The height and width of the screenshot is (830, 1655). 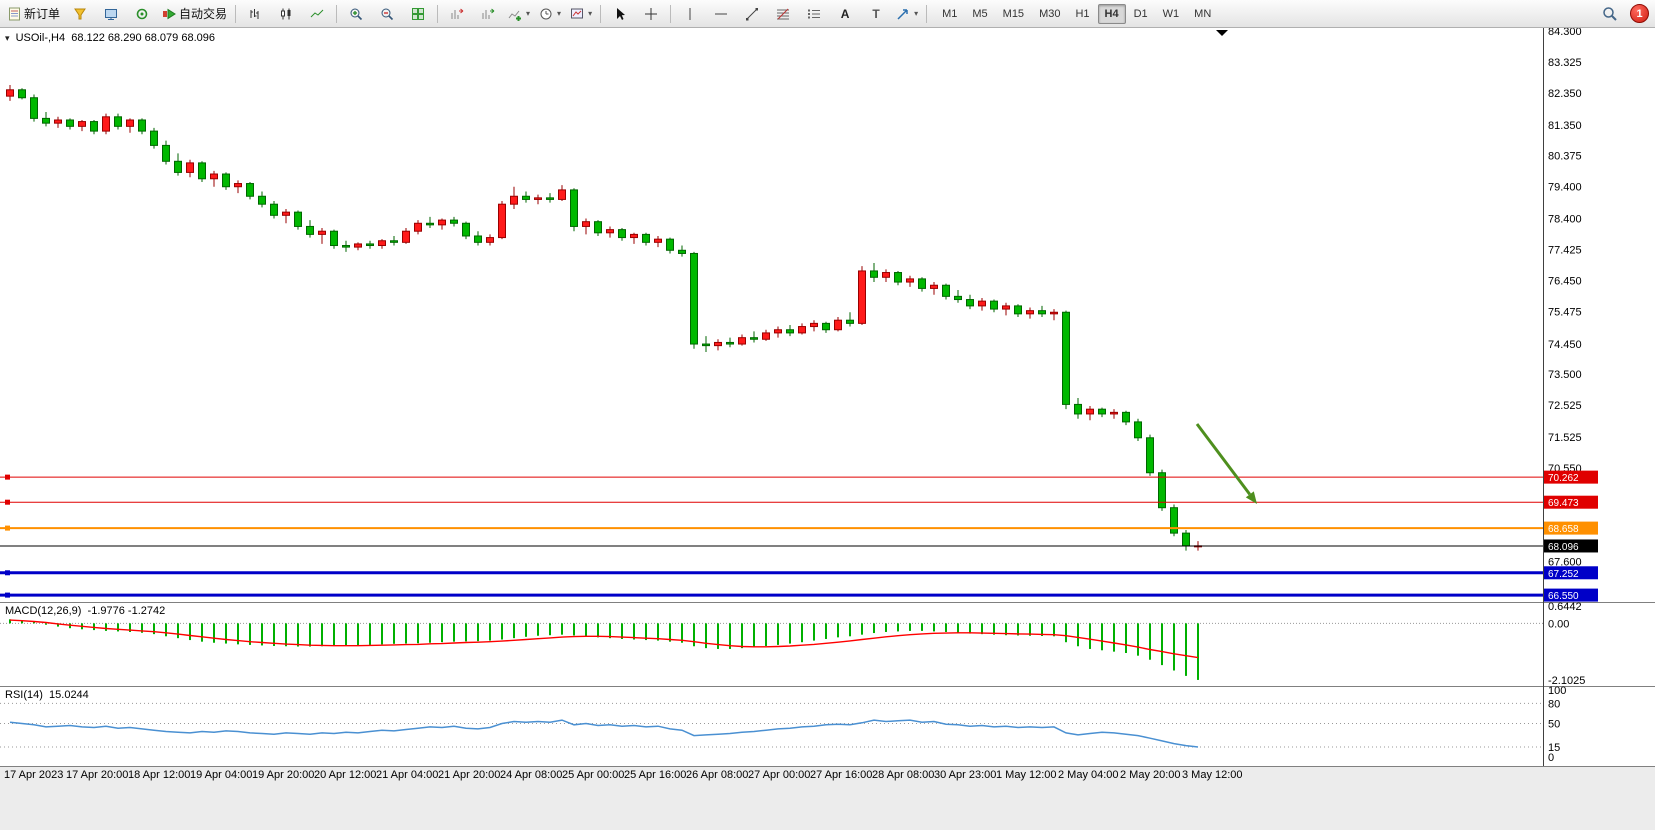 What do you see at coordinates (1171, 13) in the screenshot?
I see `timeframe-button-w1: W1` at bounding box center [1171, 13].